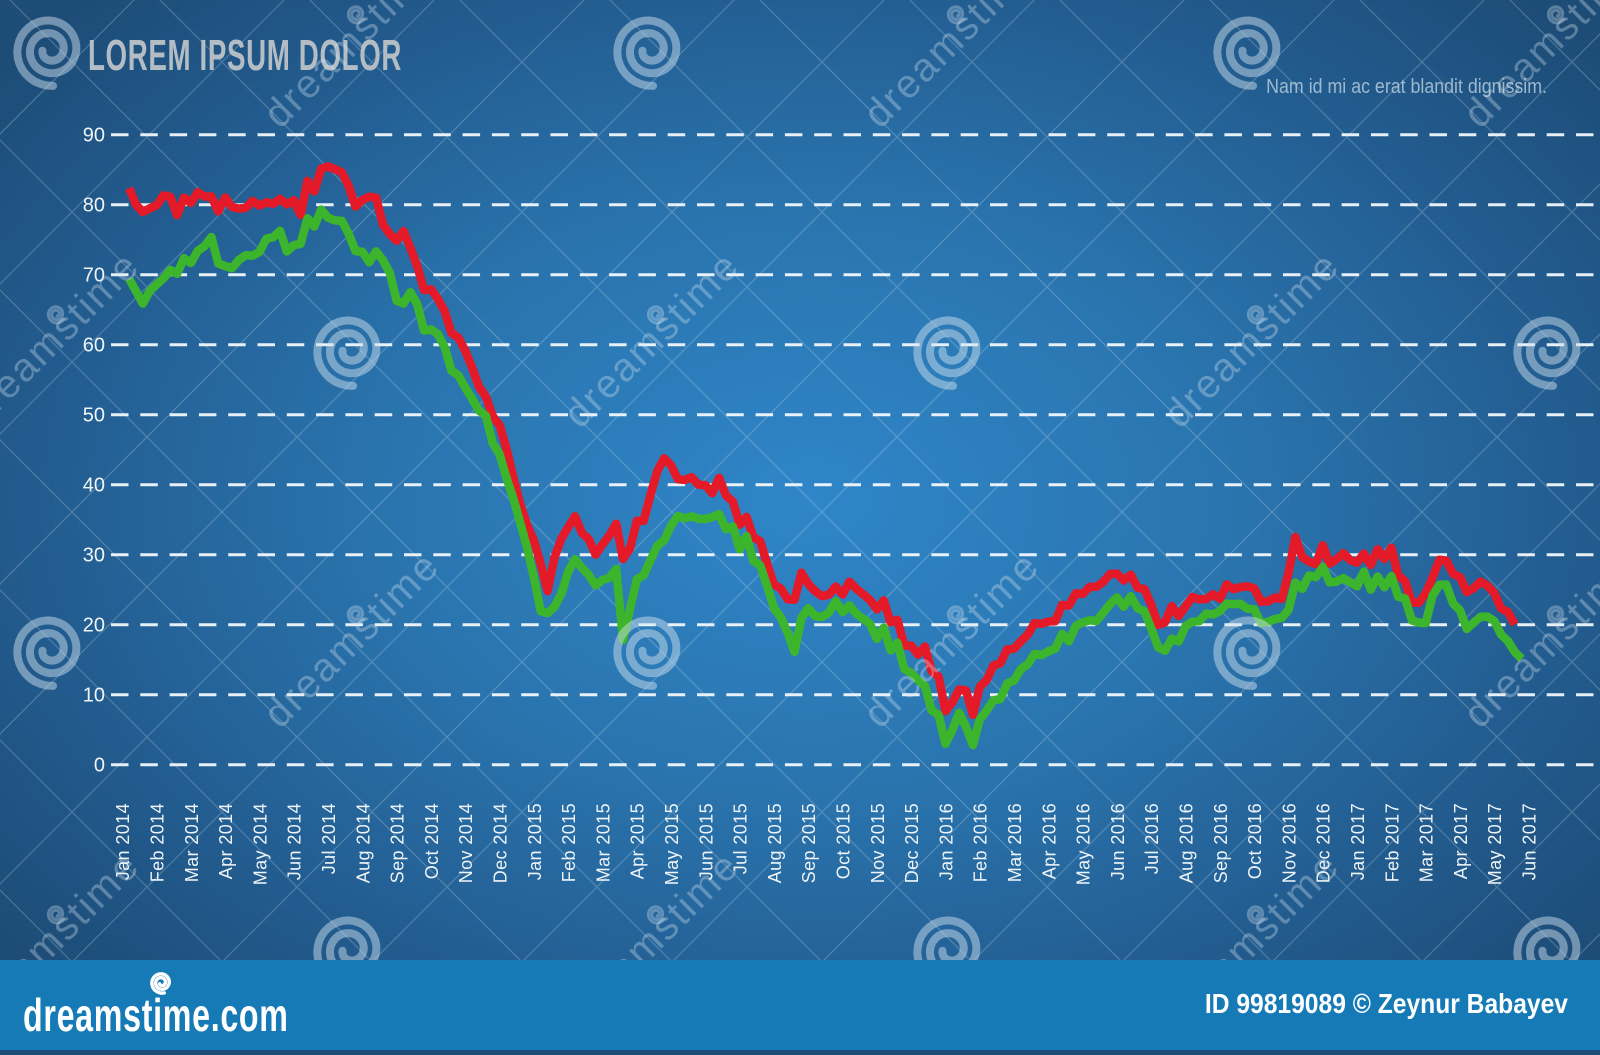  Describe the element at coordinates (603, 842) in the screenshot. I see `svg-text: Mar 2015` at that location.